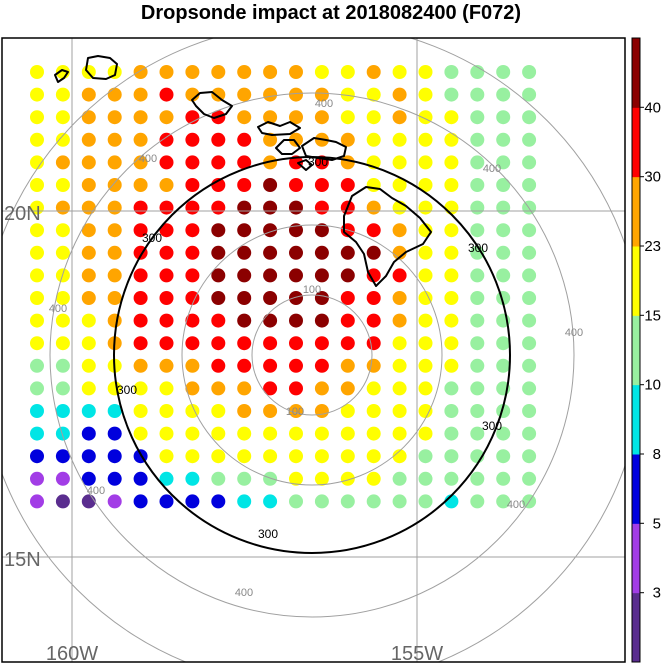 This screenshot has width=662, height=664. What do you see at coordinates (650, 350) in the screenshot?
I see `colorbar-labels: 3 5 8 10 15 23 30 40` at bounding box center [650, 350].